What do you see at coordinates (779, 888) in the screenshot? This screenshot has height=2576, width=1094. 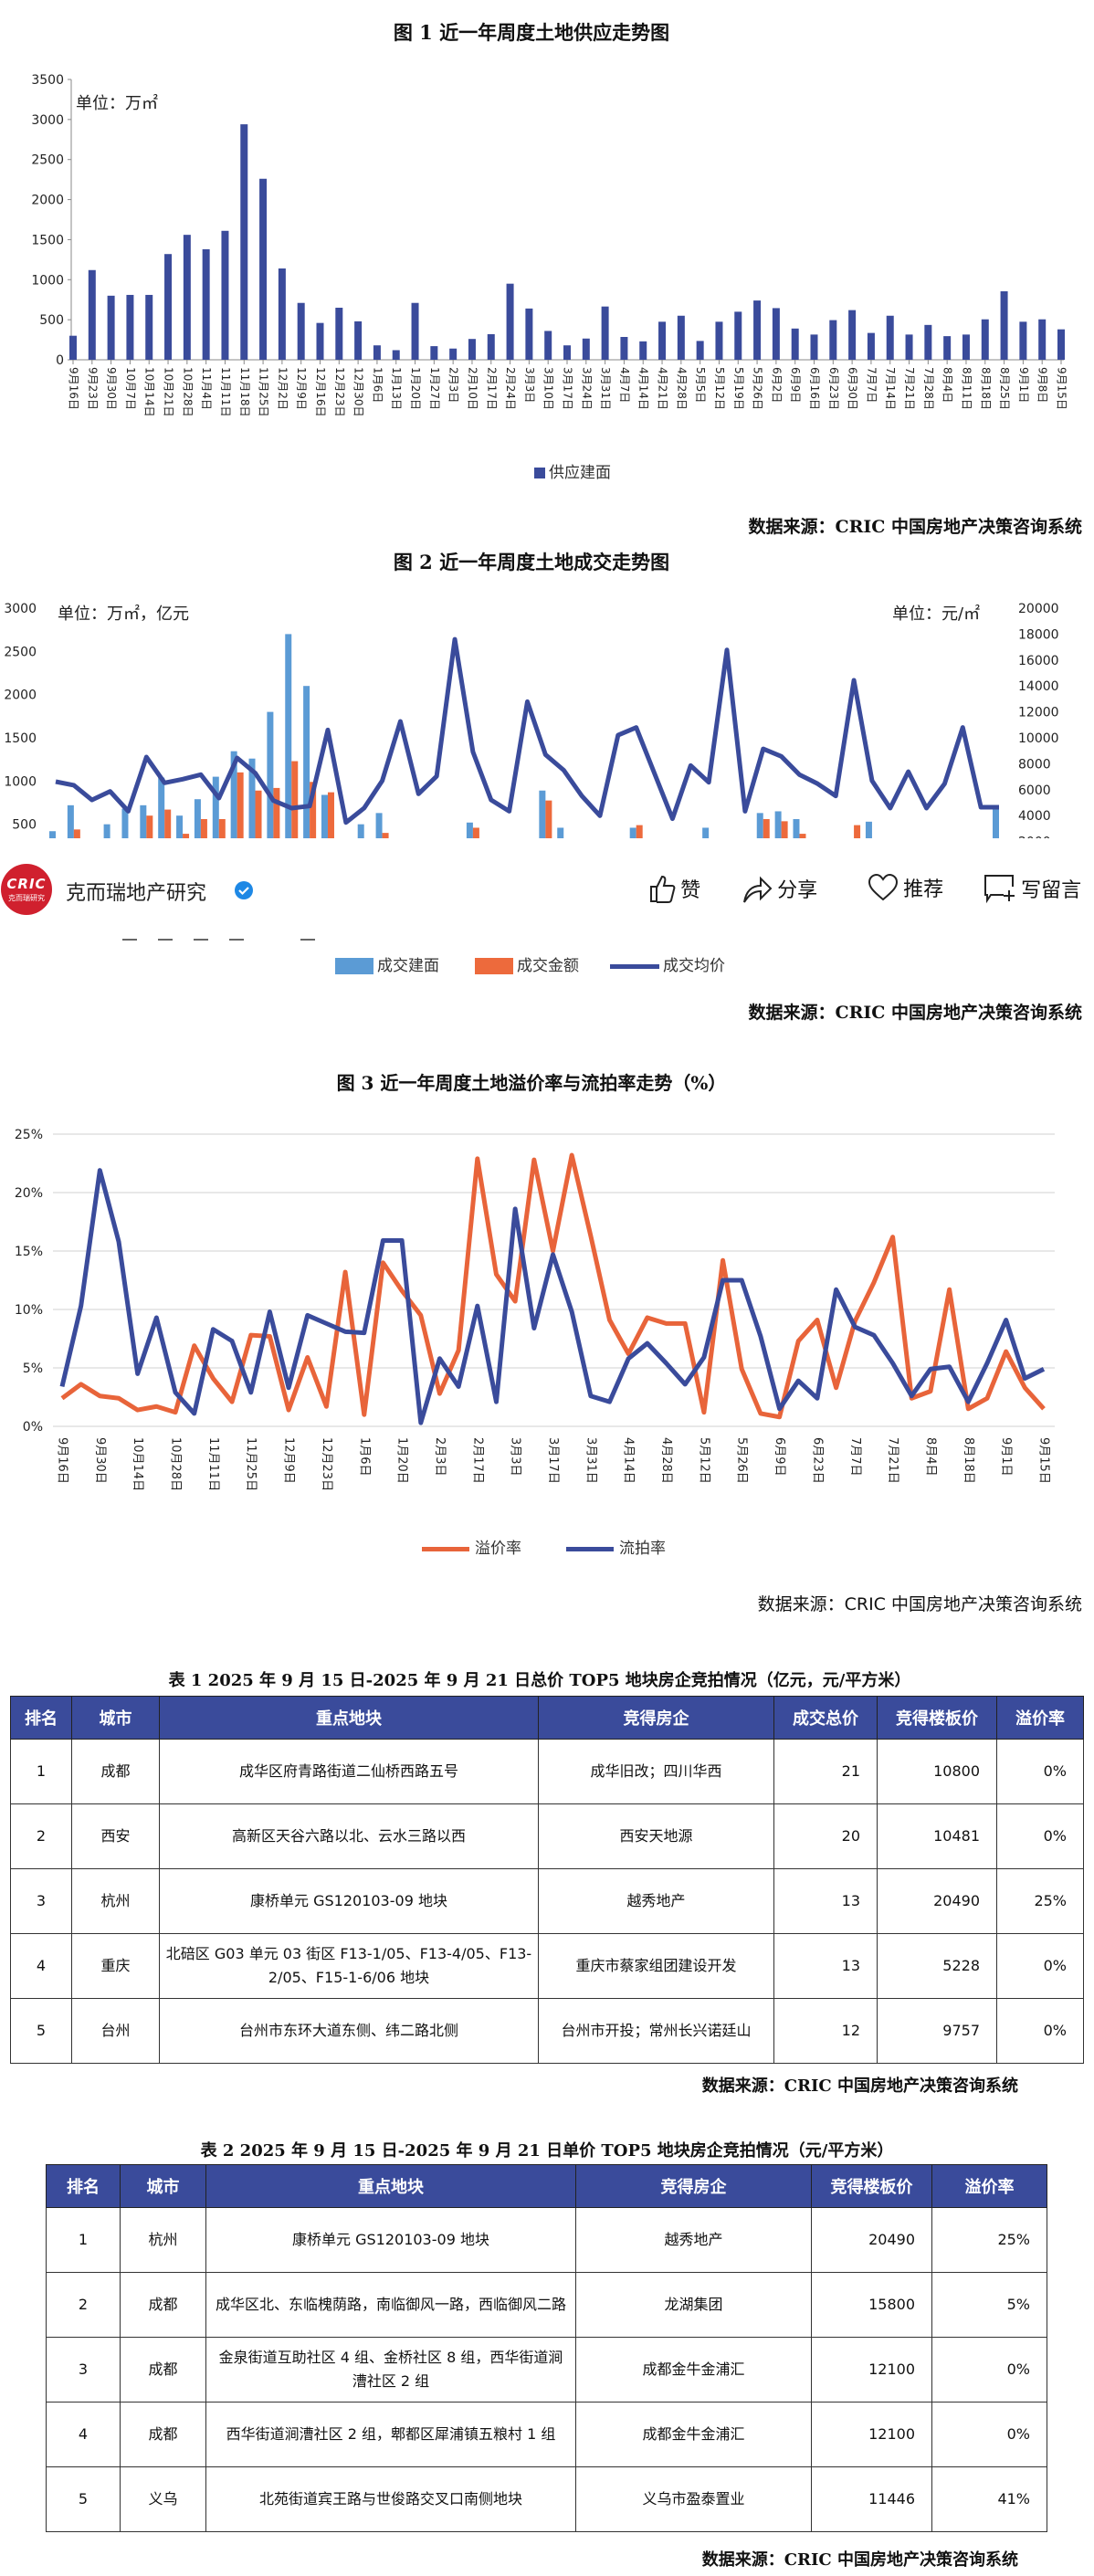 I see `share-button: 分享` at bounding box center [779, 888].